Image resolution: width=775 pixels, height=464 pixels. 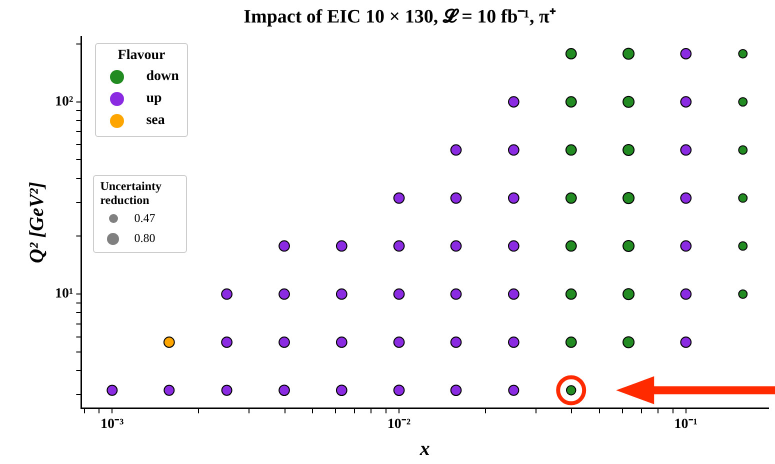 What do you see at coordinates (686, 424) in the screenshot?
I see `x-tick-label: 10⁻¹` at bounding box center [686, 424].